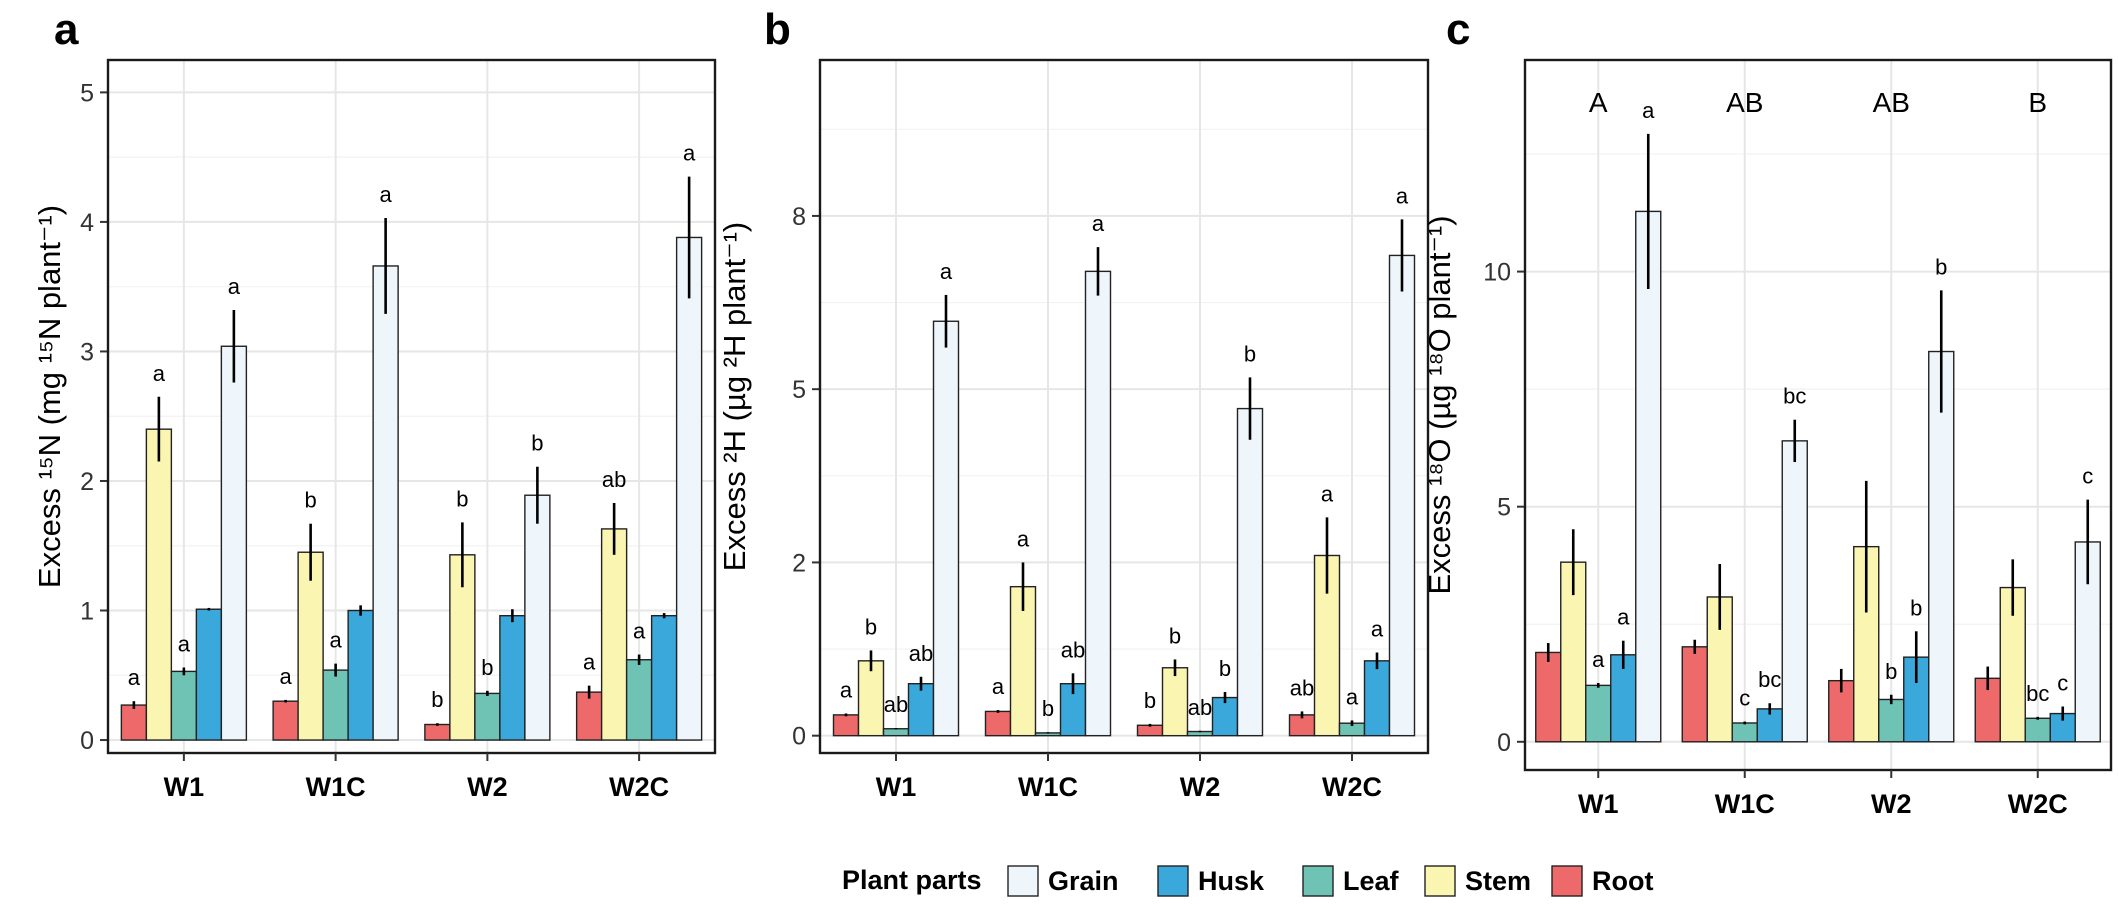  I want to click on group-letter-label: A, so click(1598, 102).